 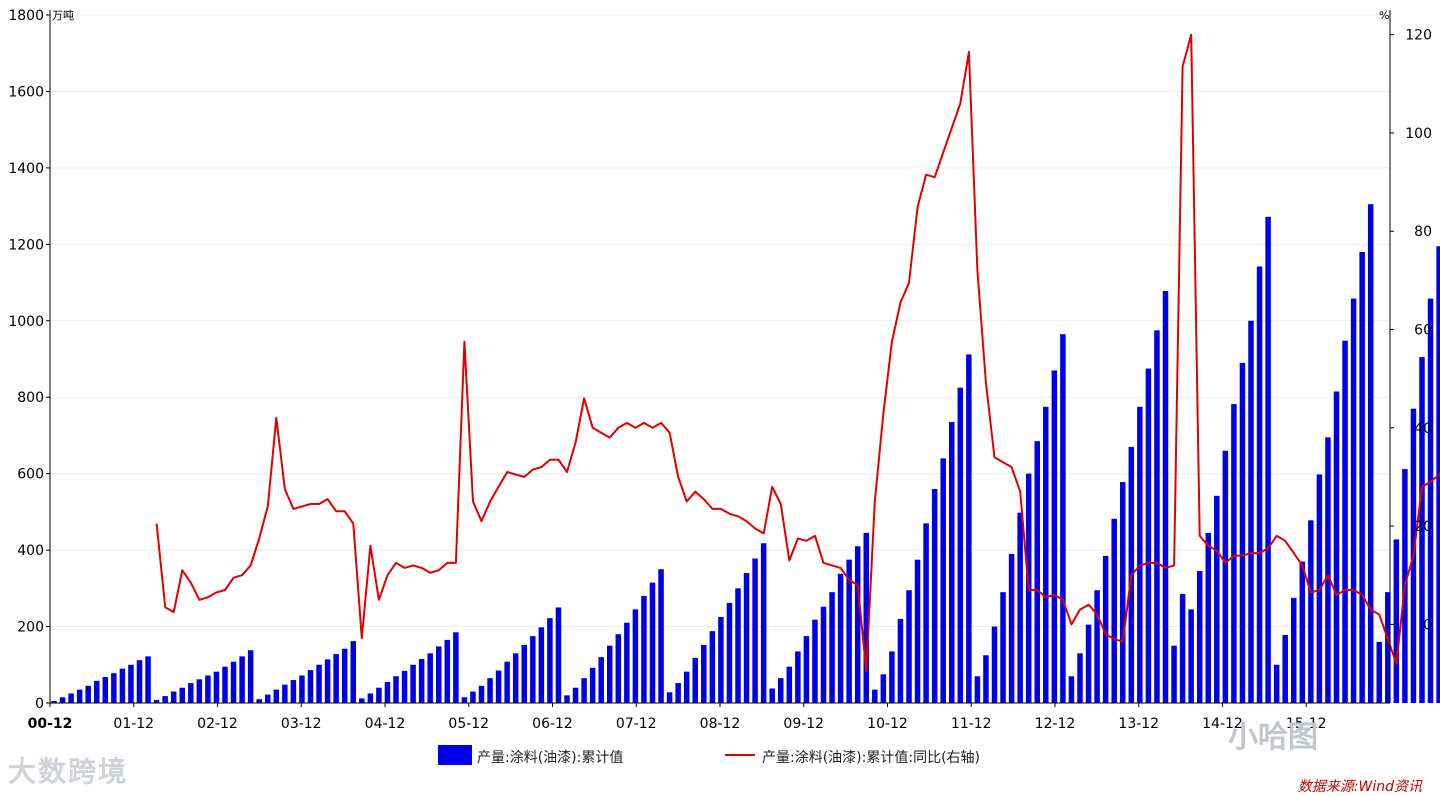 What do you see at coordinates (1418, 134) in the screenshot?
I see `right-tick-label-5: 100` at bounding box center [1418, 134].